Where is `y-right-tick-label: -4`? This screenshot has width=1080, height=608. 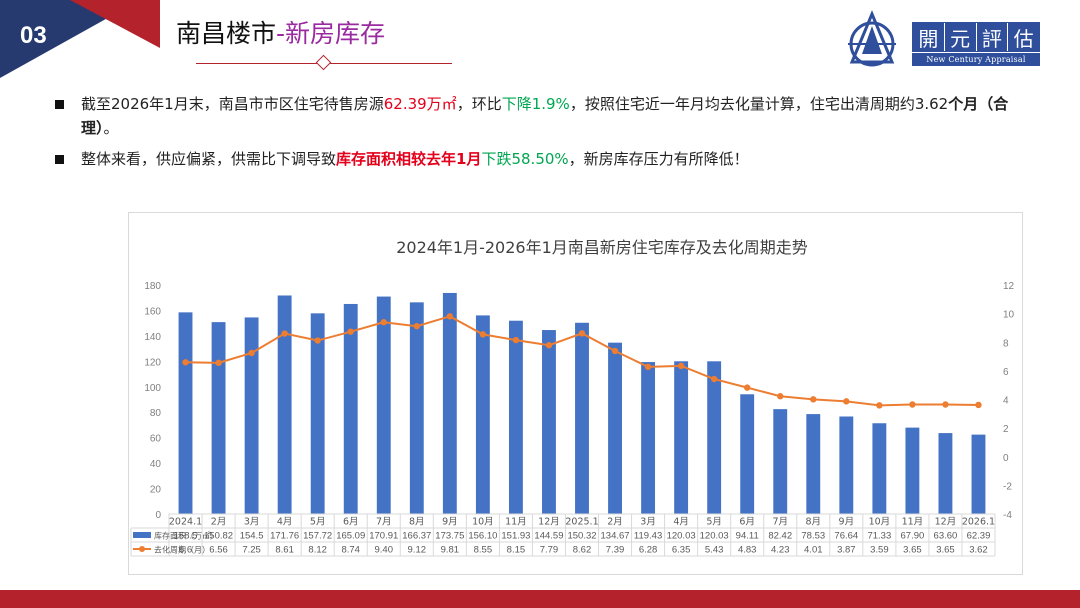
y-right-tick-label: -4 is located at coordinates (1007, 515).